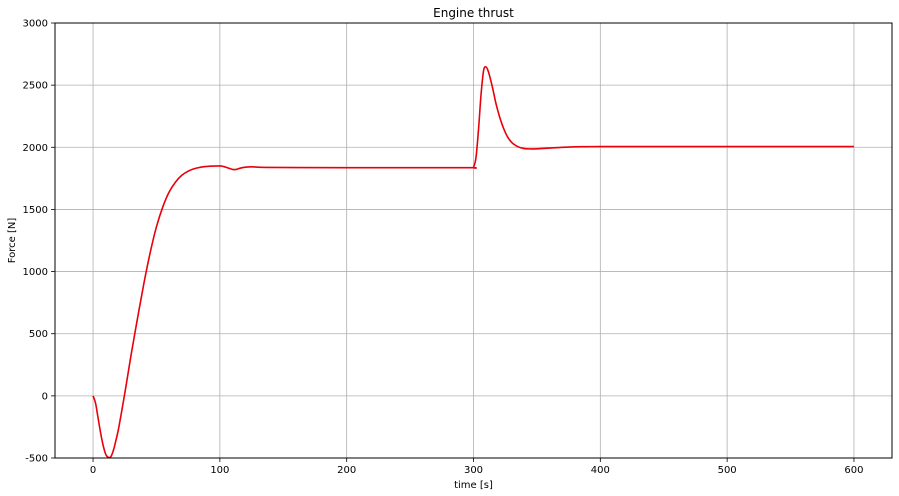  Describe the element at coordinates (35, 272) in the screenshot. I see `y-tick-label: 1000` at that location.